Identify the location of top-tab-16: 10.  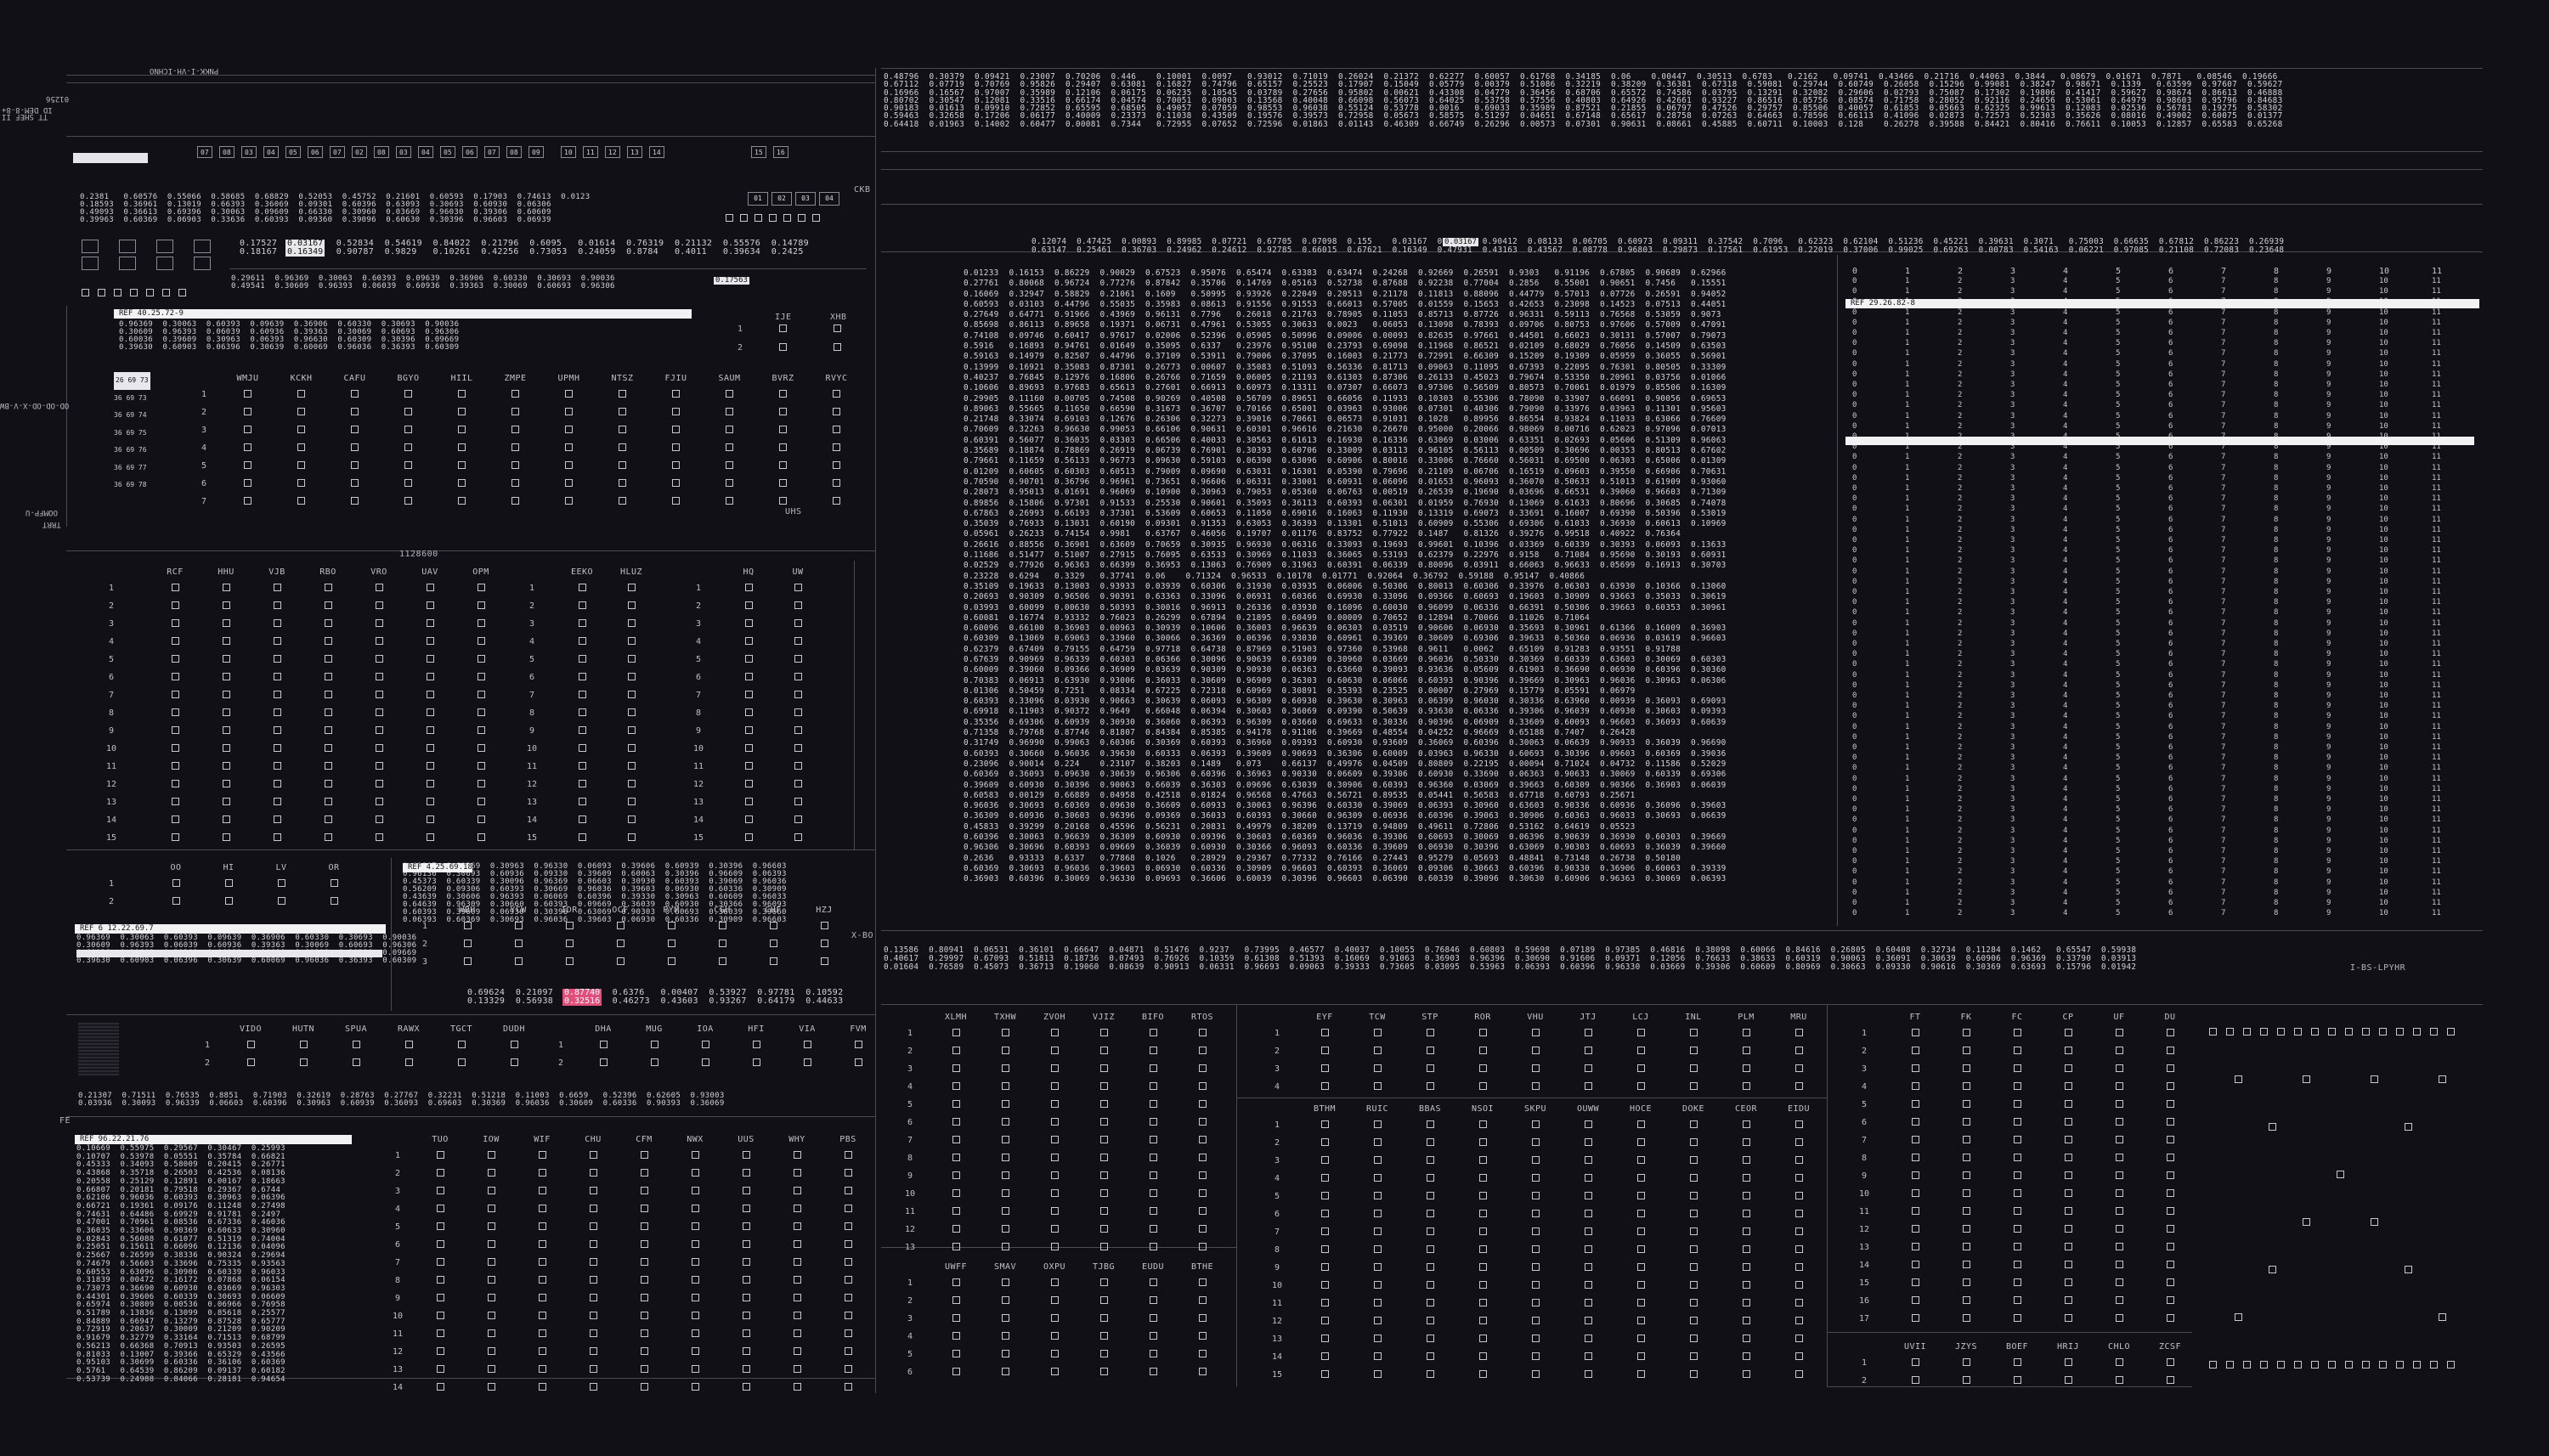
(568, 152).